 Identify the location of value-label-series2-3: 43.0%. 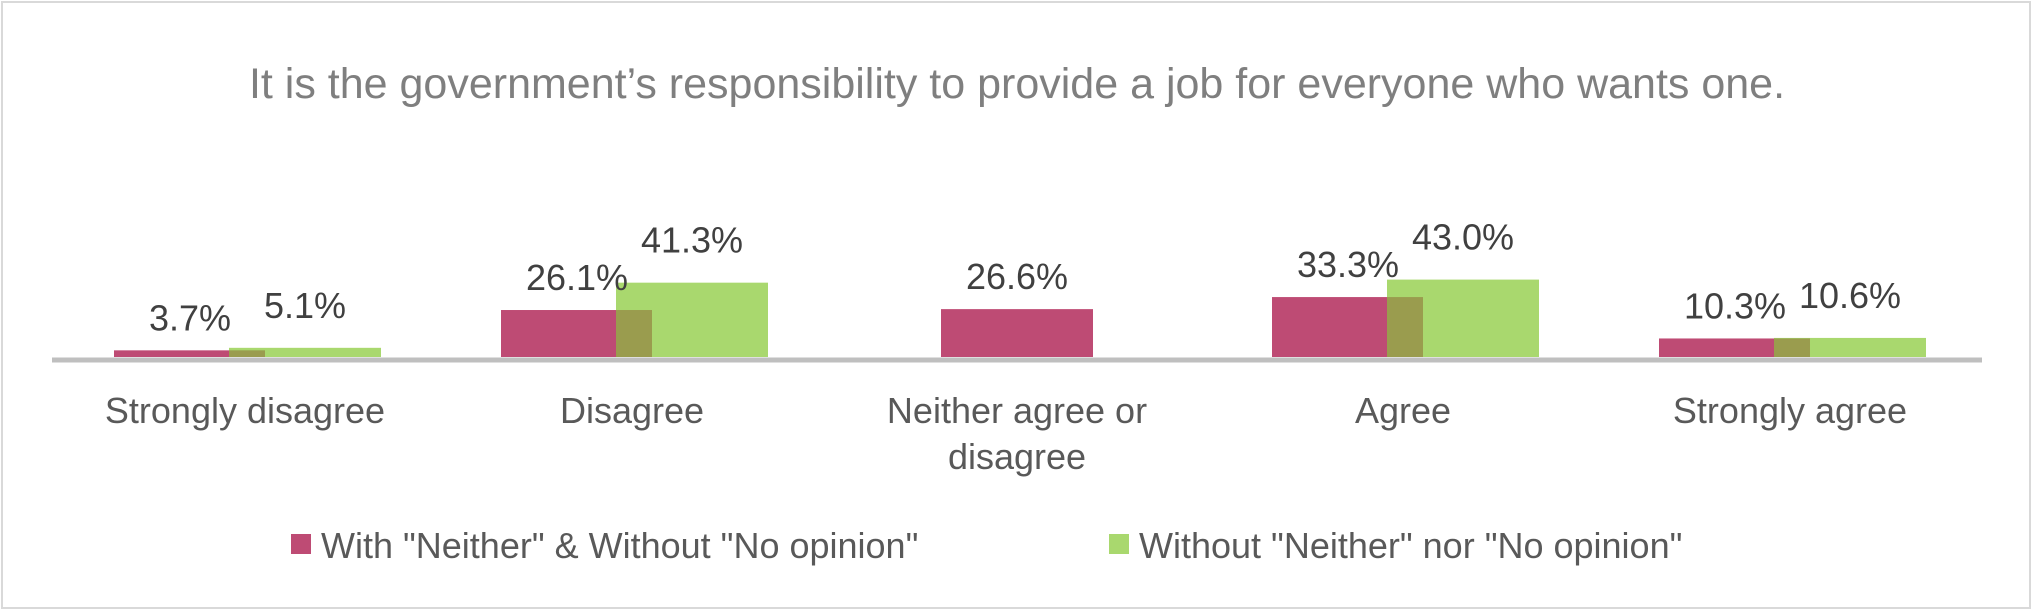
(1463, 237).